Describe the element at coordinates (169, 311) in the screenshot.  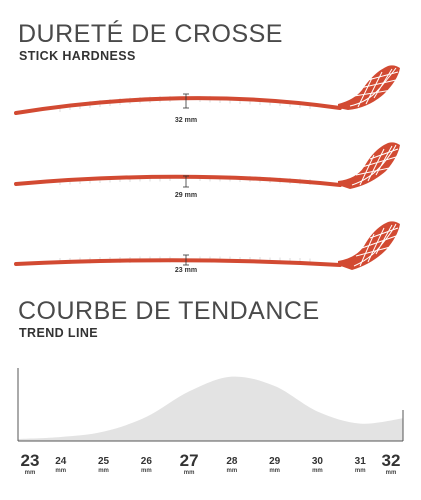
I see `trend-title: COURBE DE TENDANCE` at that location.